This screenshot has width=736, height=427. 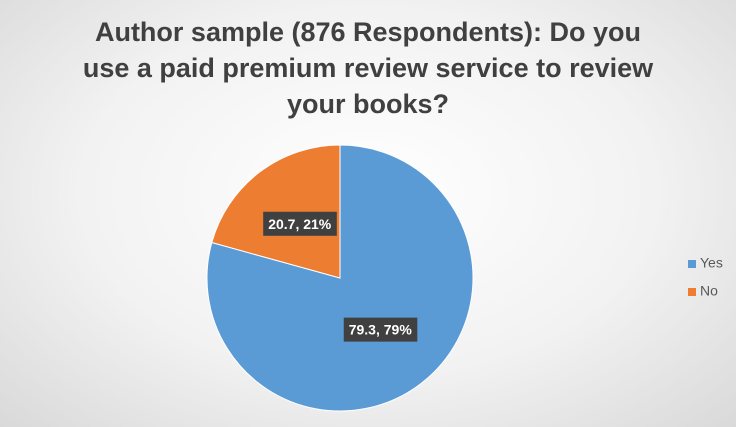 What do you see at coordinates (711, 263) in the screenshot?
I see `legend-label: Yes` at bounding box center [711, 263].